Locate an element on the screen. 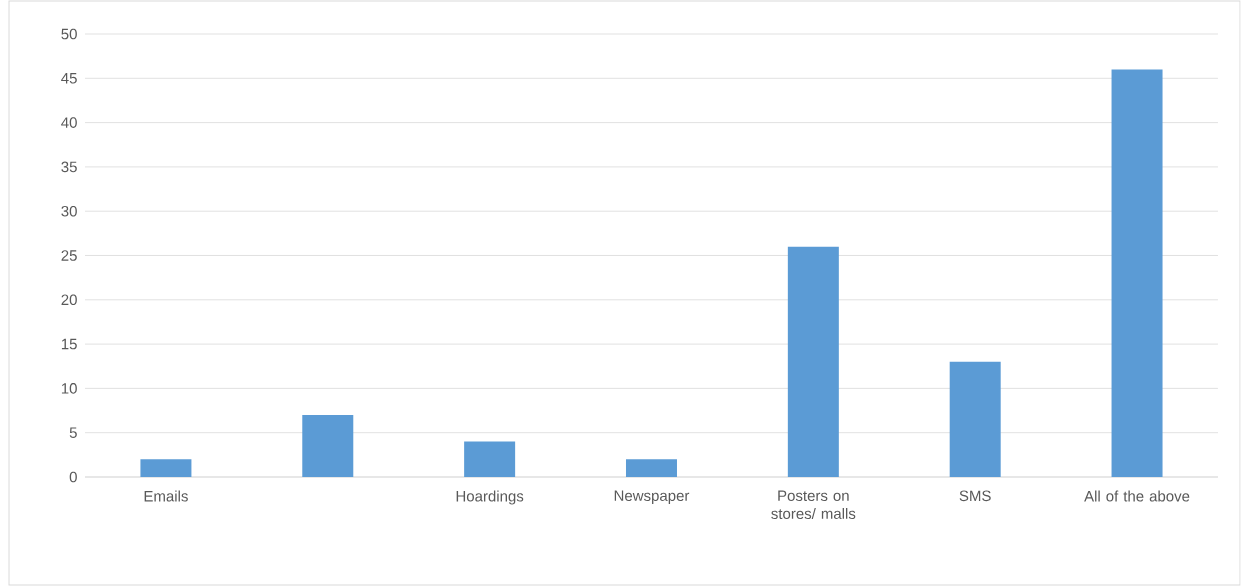  y-tick-label: 5 is located at coordinates (73, 432).